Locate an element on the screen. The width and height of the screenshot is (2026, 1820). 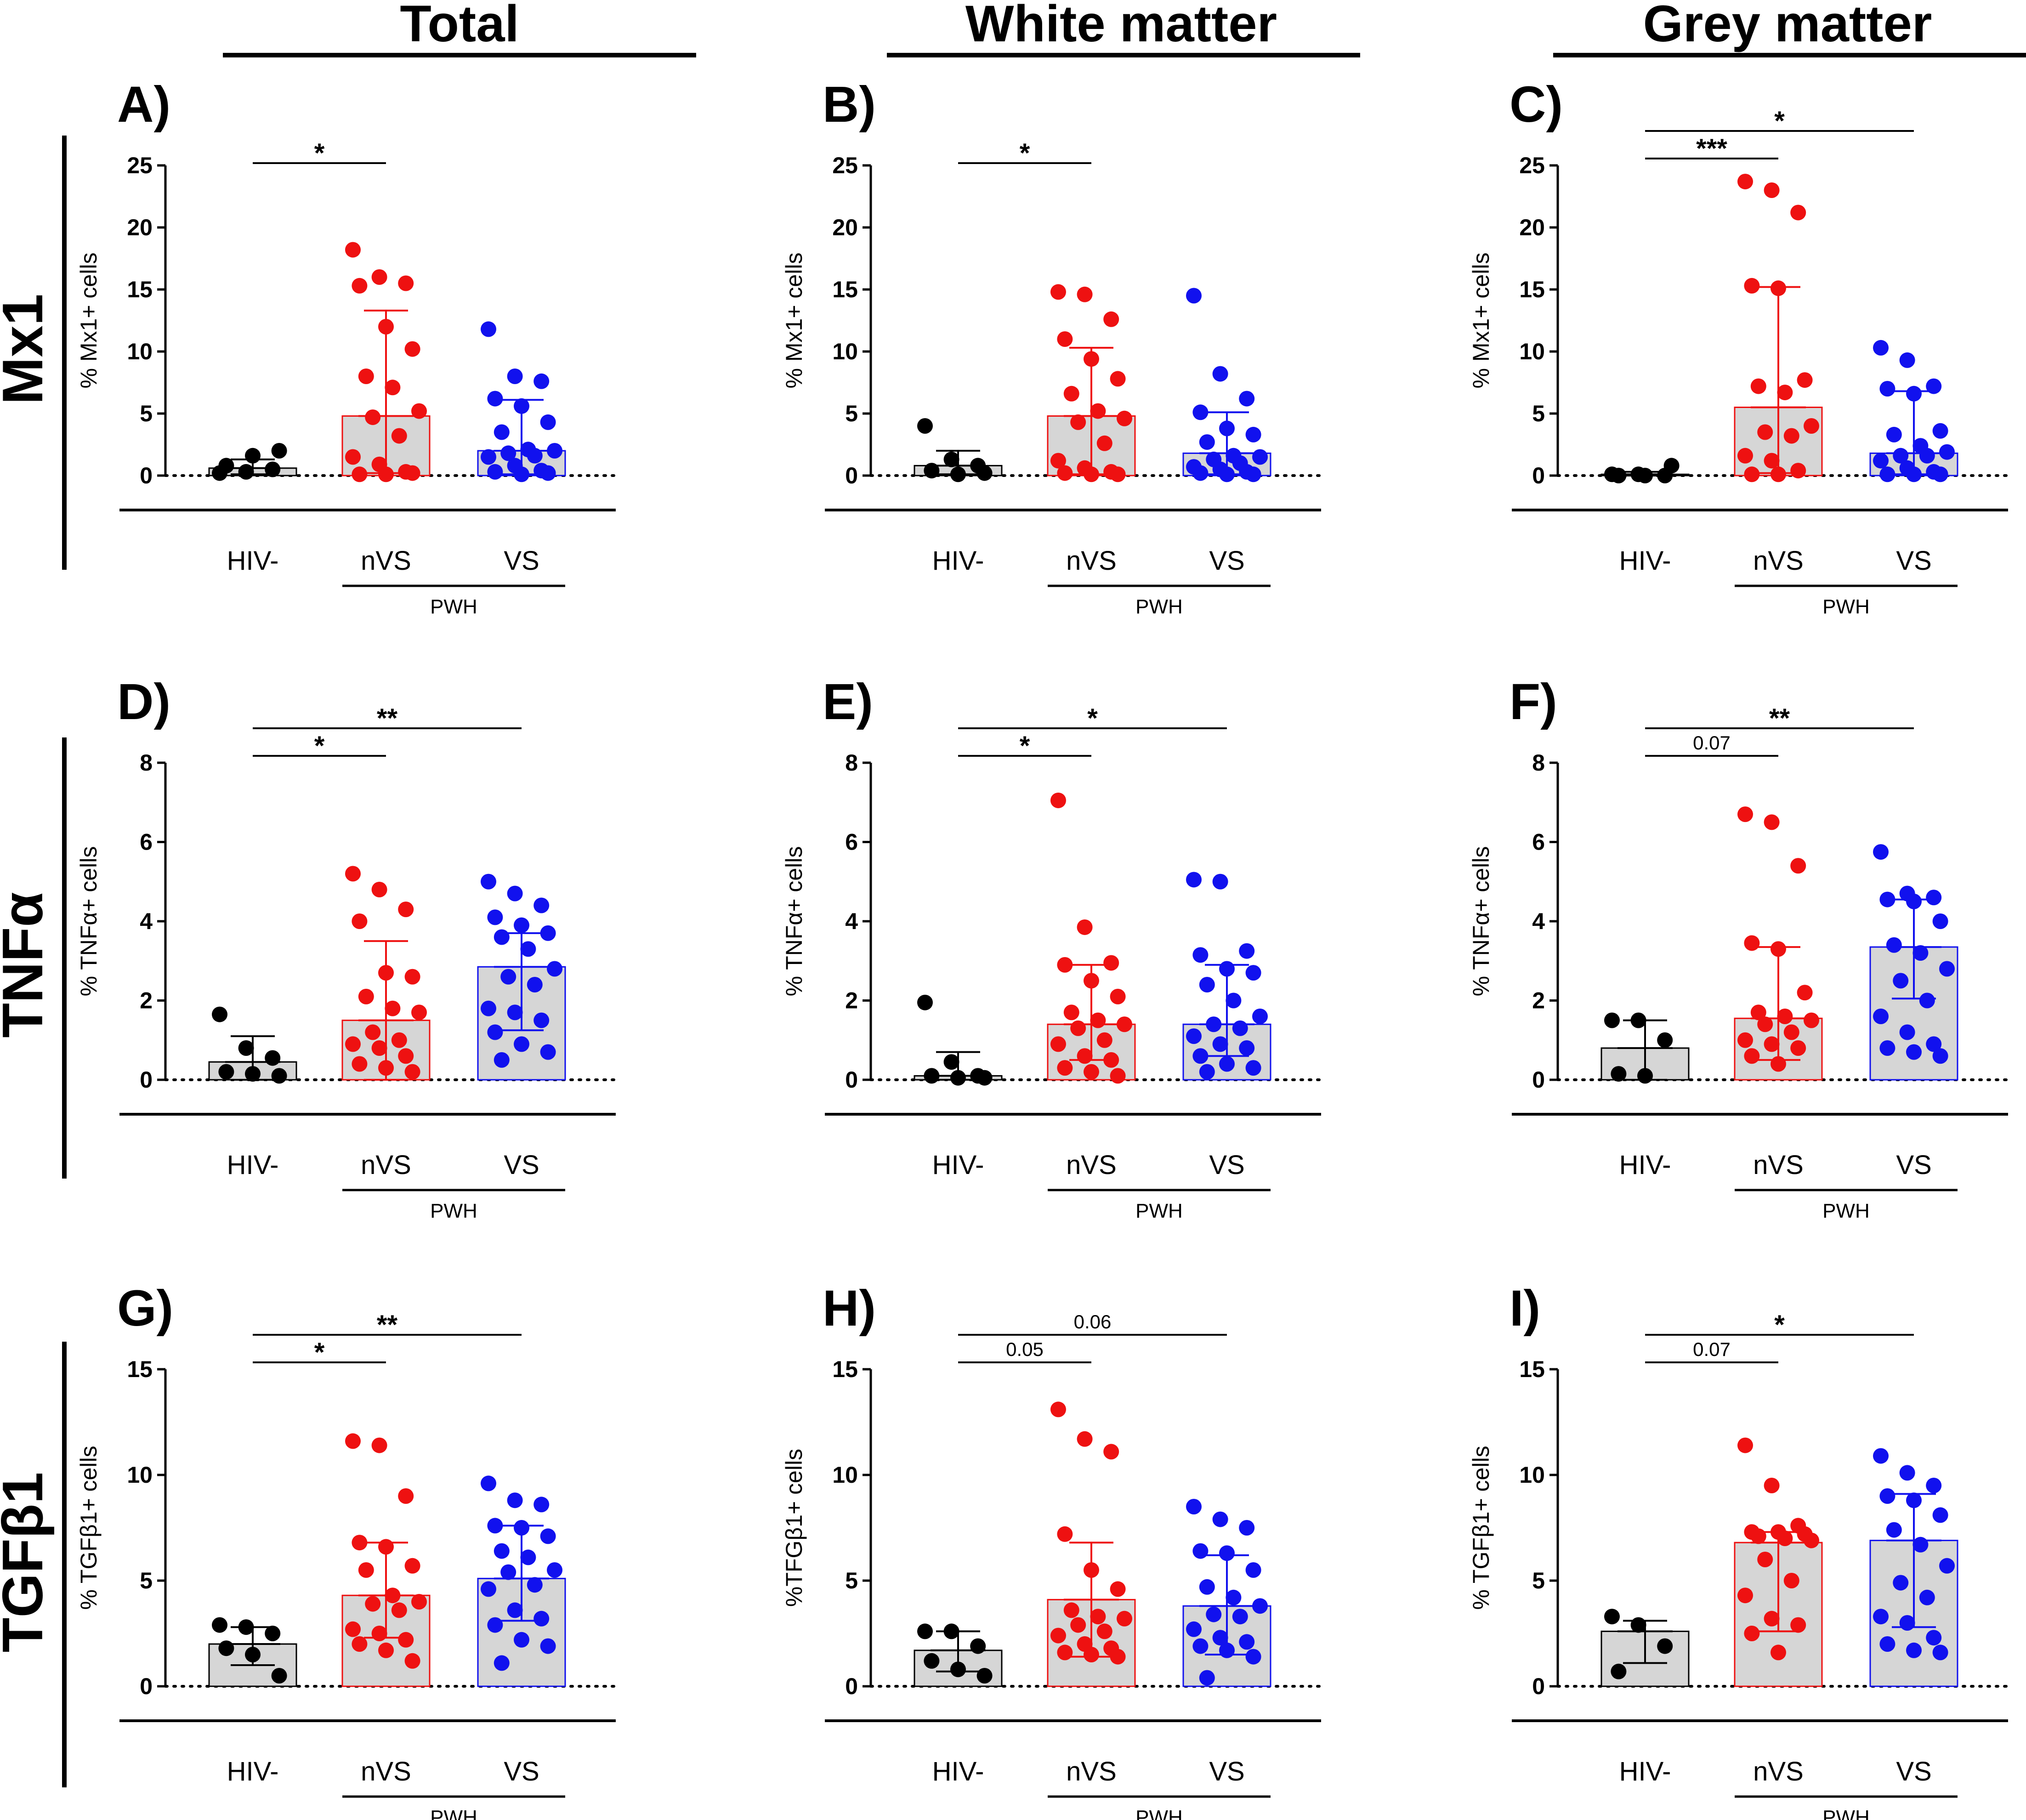
panel-b-y-tick-label: 10 is located at coordinates (845, 351).